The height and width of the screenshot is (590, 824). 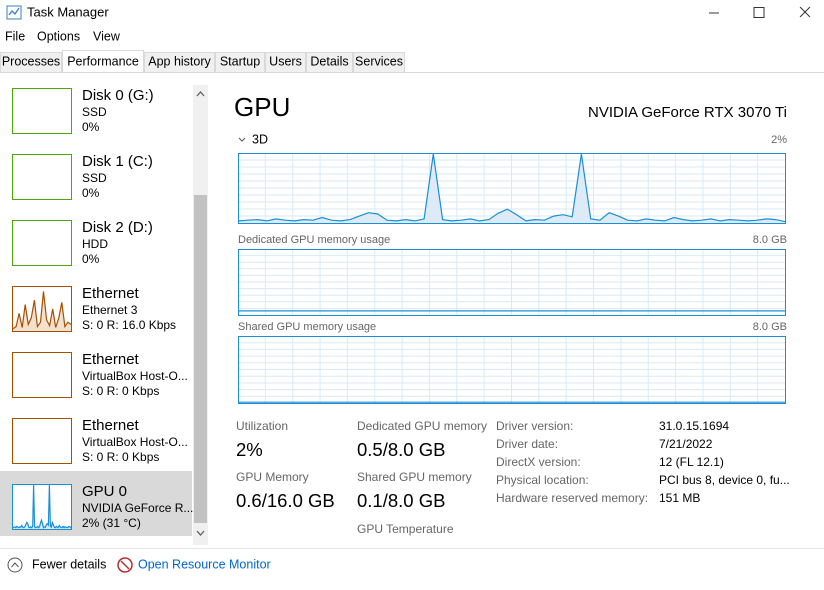 I want to click on detail-label: Physical location:, so click(x=542, y=480).